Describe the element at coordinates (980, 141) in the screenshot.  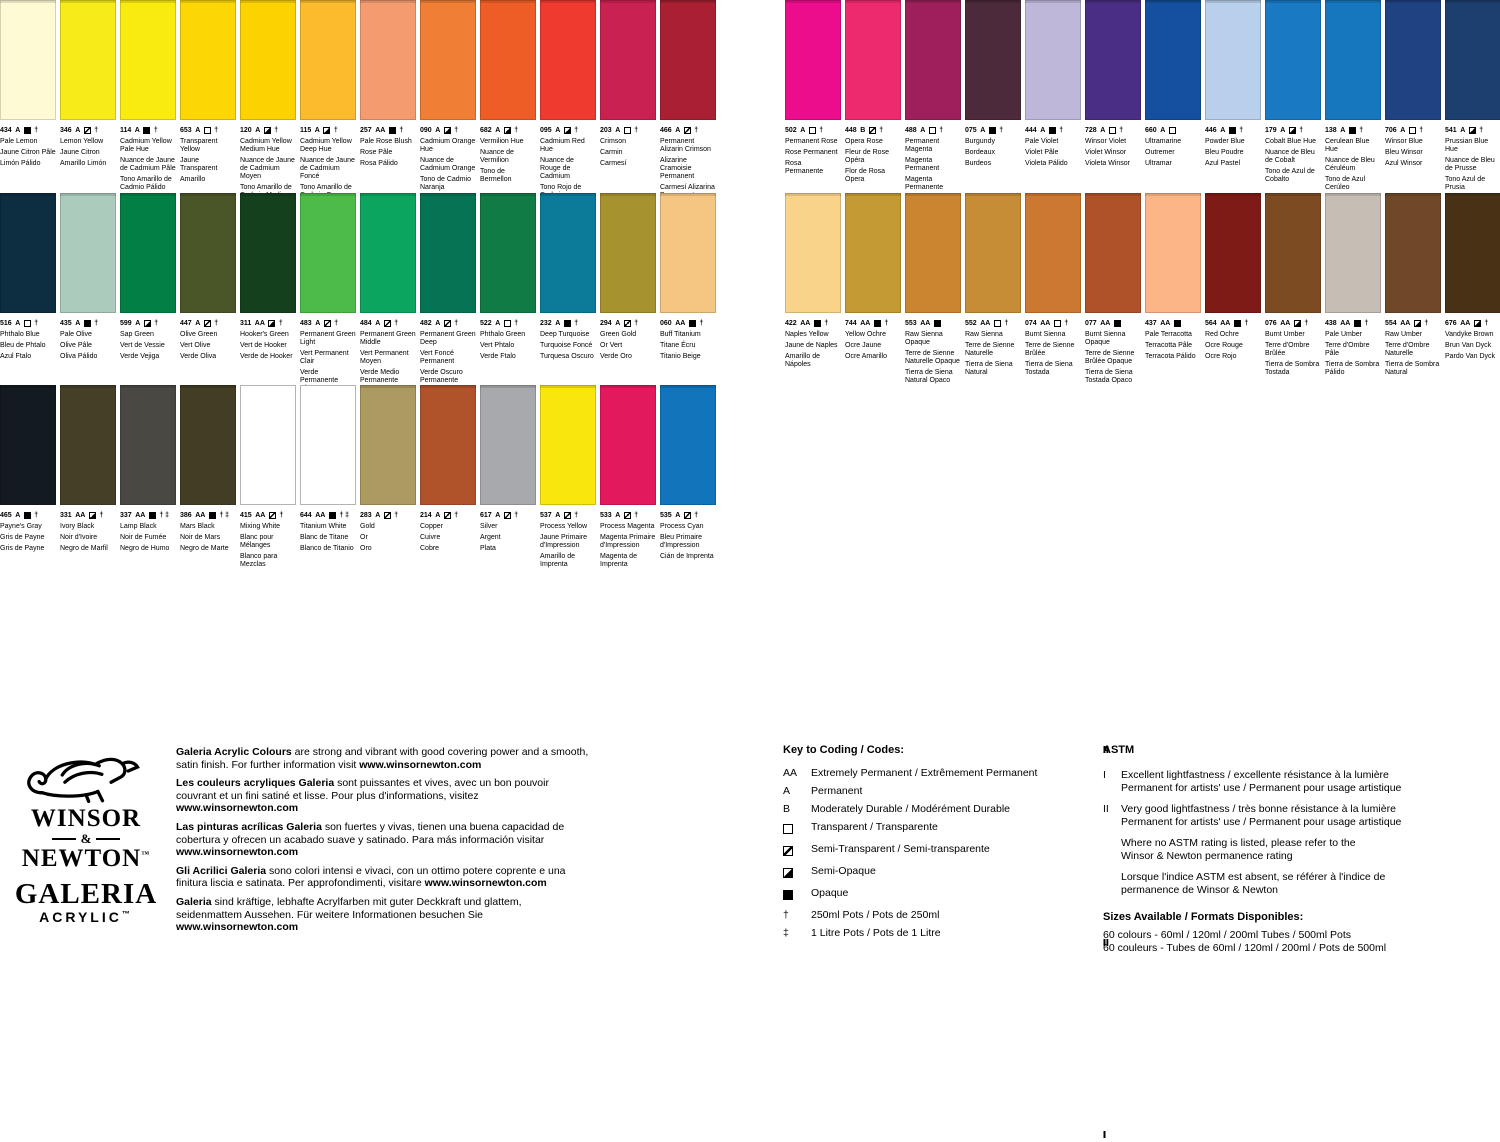
I see `colour-name-en: Burgundy` at that location.